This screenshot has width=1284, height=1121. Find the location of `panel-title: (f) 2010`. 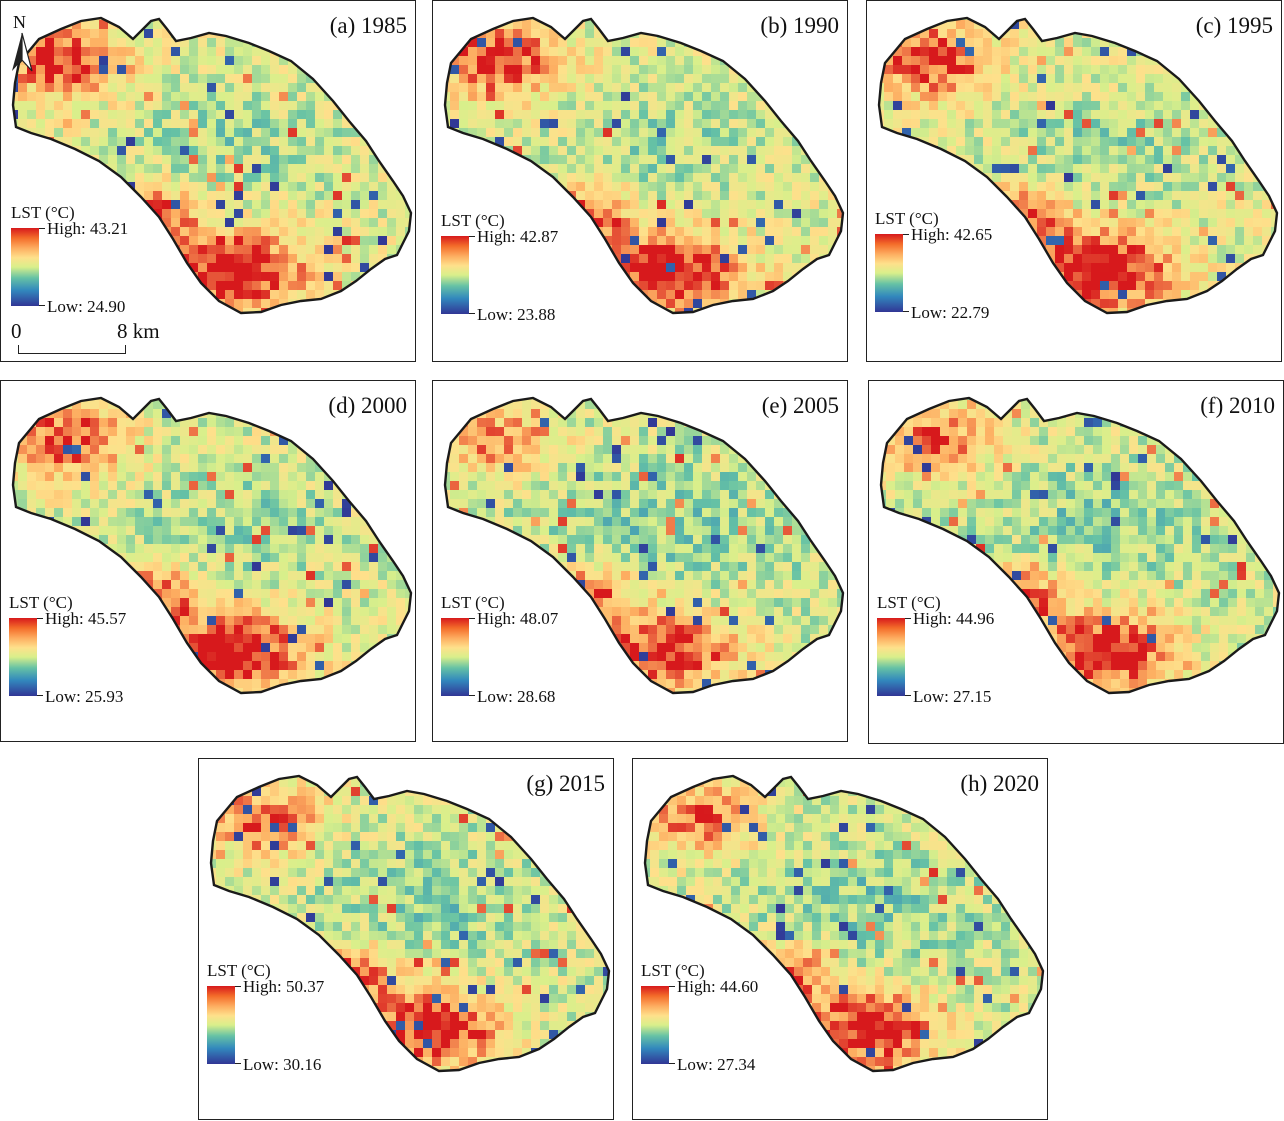

panel-title: (f) 2010 is located at coordinates (1237, 405).